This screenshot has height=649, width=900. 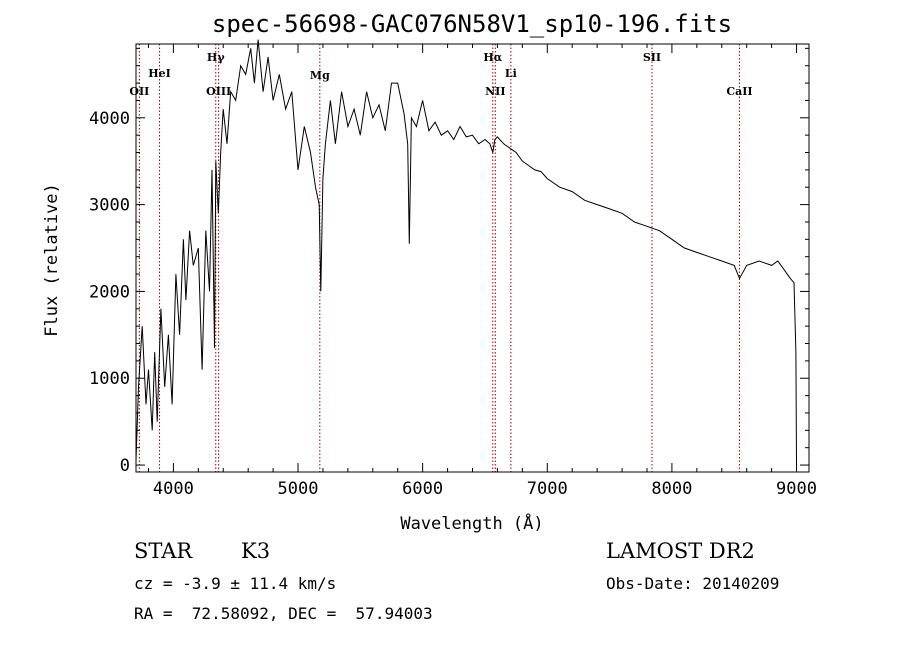 What do you see at coordinates (125, 466) in the screenshot?
I see `y-tick-label: 0` at bounding box center [125, 466].